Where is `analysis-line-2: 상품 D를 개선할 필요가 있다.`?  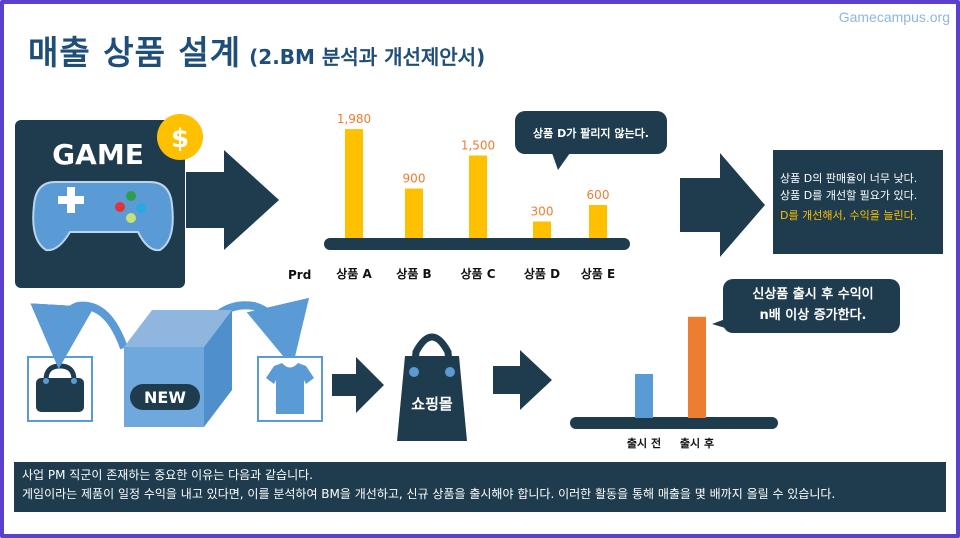 analysis-line-2: 상품 D를 개선할 필요가 있다. is located at coordinates (849, 195).